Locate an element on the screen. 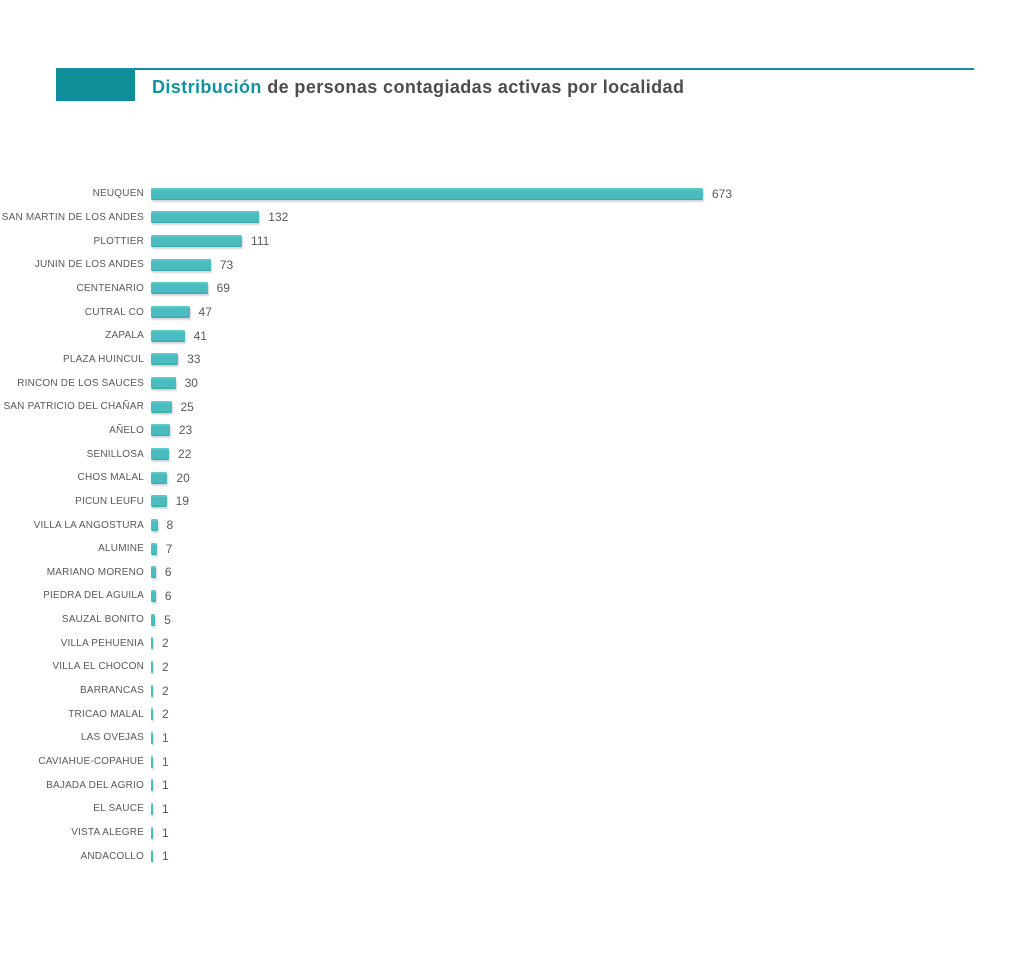 The height and width of the screenshot is (970, 1024). chart-row: BARRANCAS 2 is located at coordinates (512, 691).